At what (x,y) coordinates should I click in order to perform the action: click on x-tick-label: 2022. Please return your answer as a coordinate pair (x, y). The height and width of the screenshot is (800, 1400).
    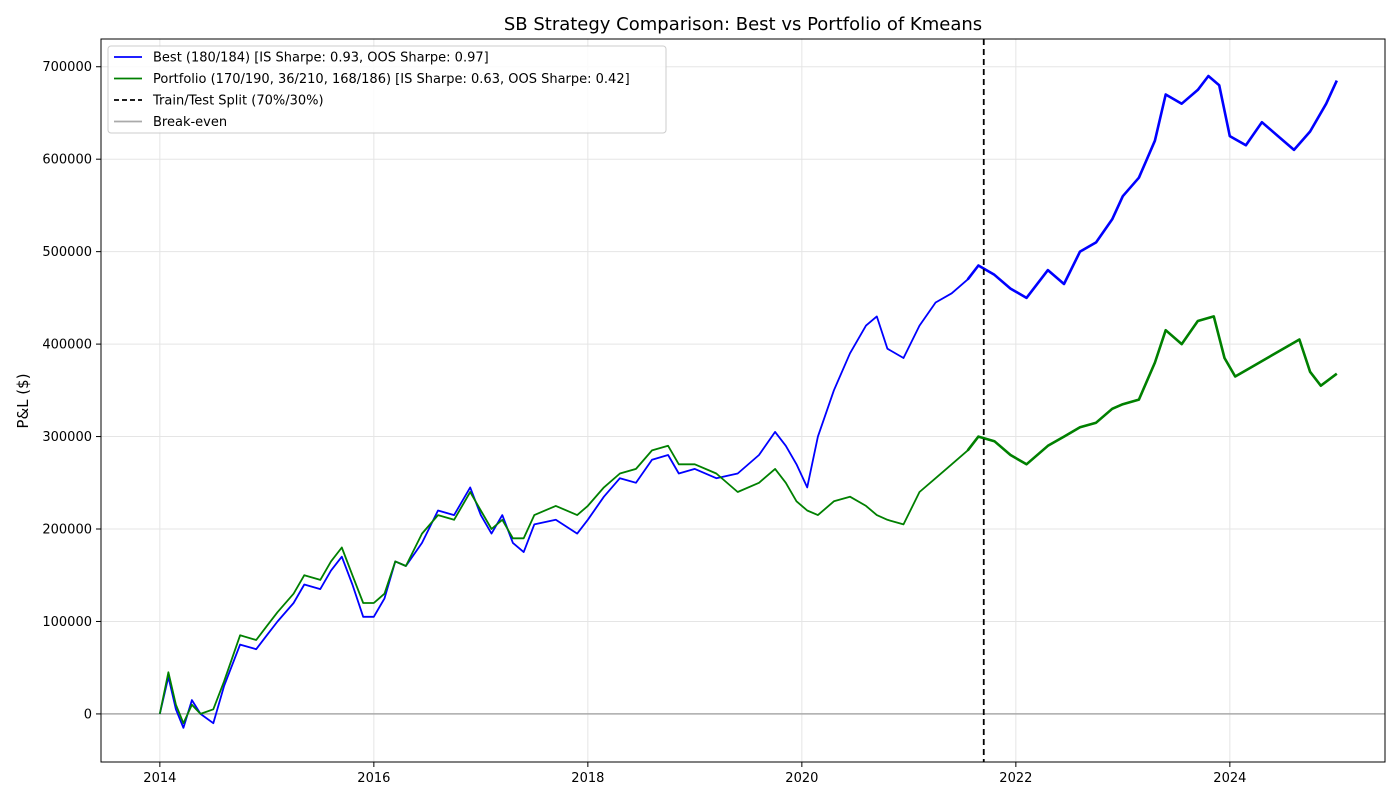
    Looking at the image, I should click on (1015, 778).